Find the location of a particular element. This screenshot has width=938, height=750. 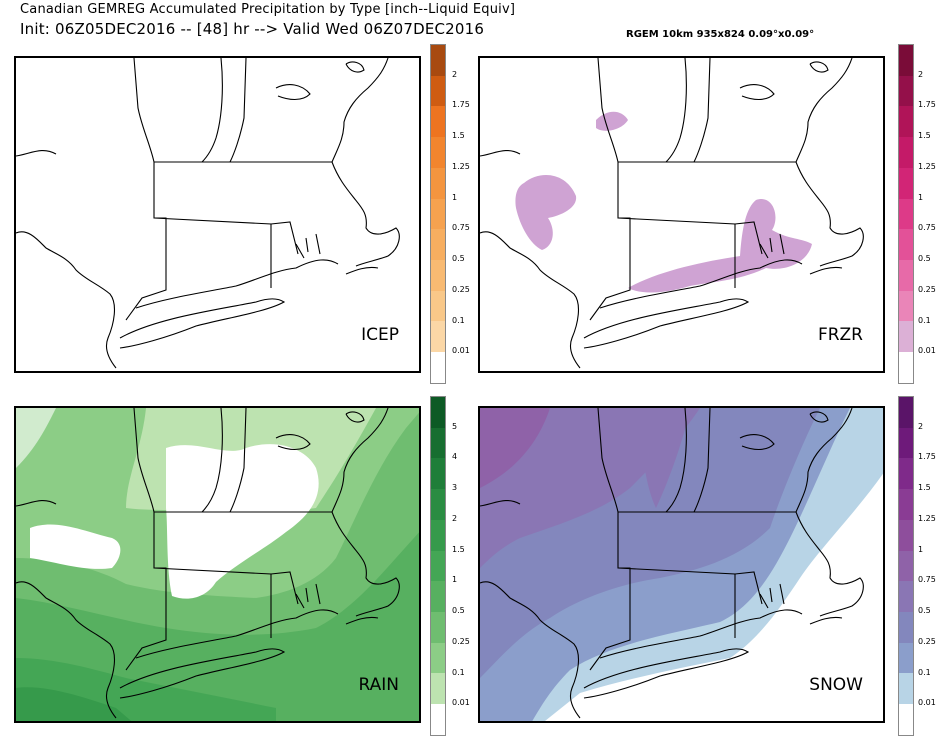

model-info: RGEM 10km 935x824 0.09°x0.09° is located at coordinates (720, 34).